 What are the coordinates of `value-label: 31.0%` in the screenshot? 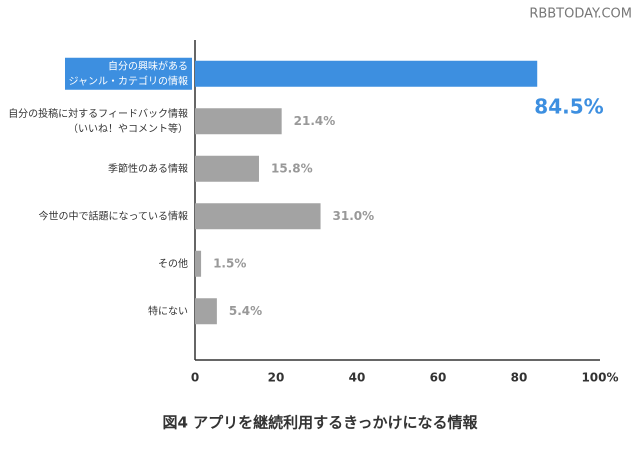 It's located at (354, 216).